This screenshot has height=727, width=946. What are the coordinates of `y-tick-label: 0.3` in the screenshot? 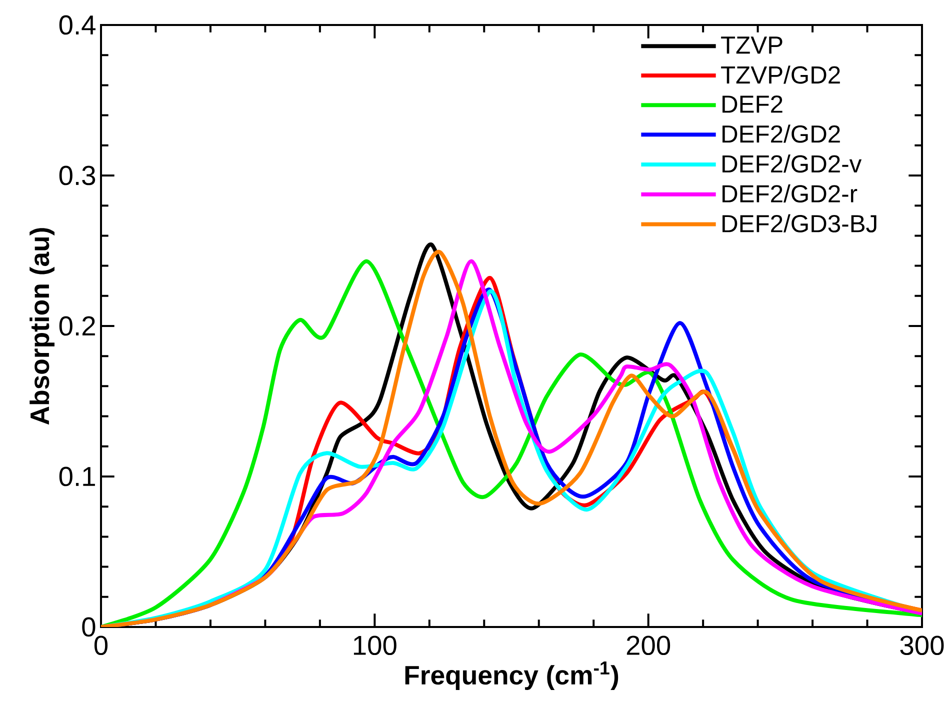 It's located at (77, 176).